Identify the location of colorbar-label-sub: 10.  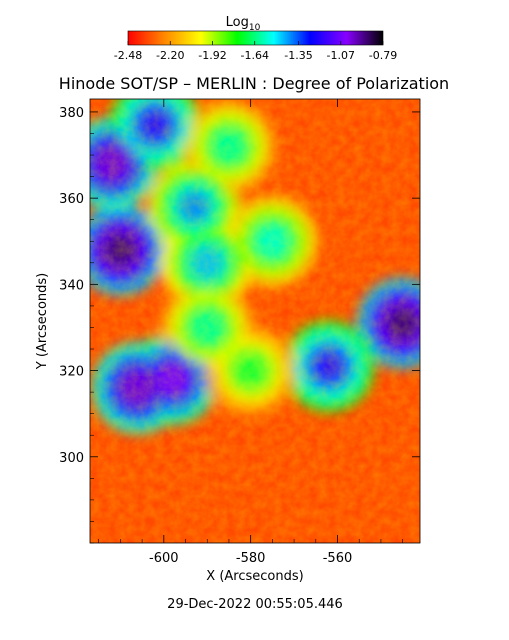
(255, 28).